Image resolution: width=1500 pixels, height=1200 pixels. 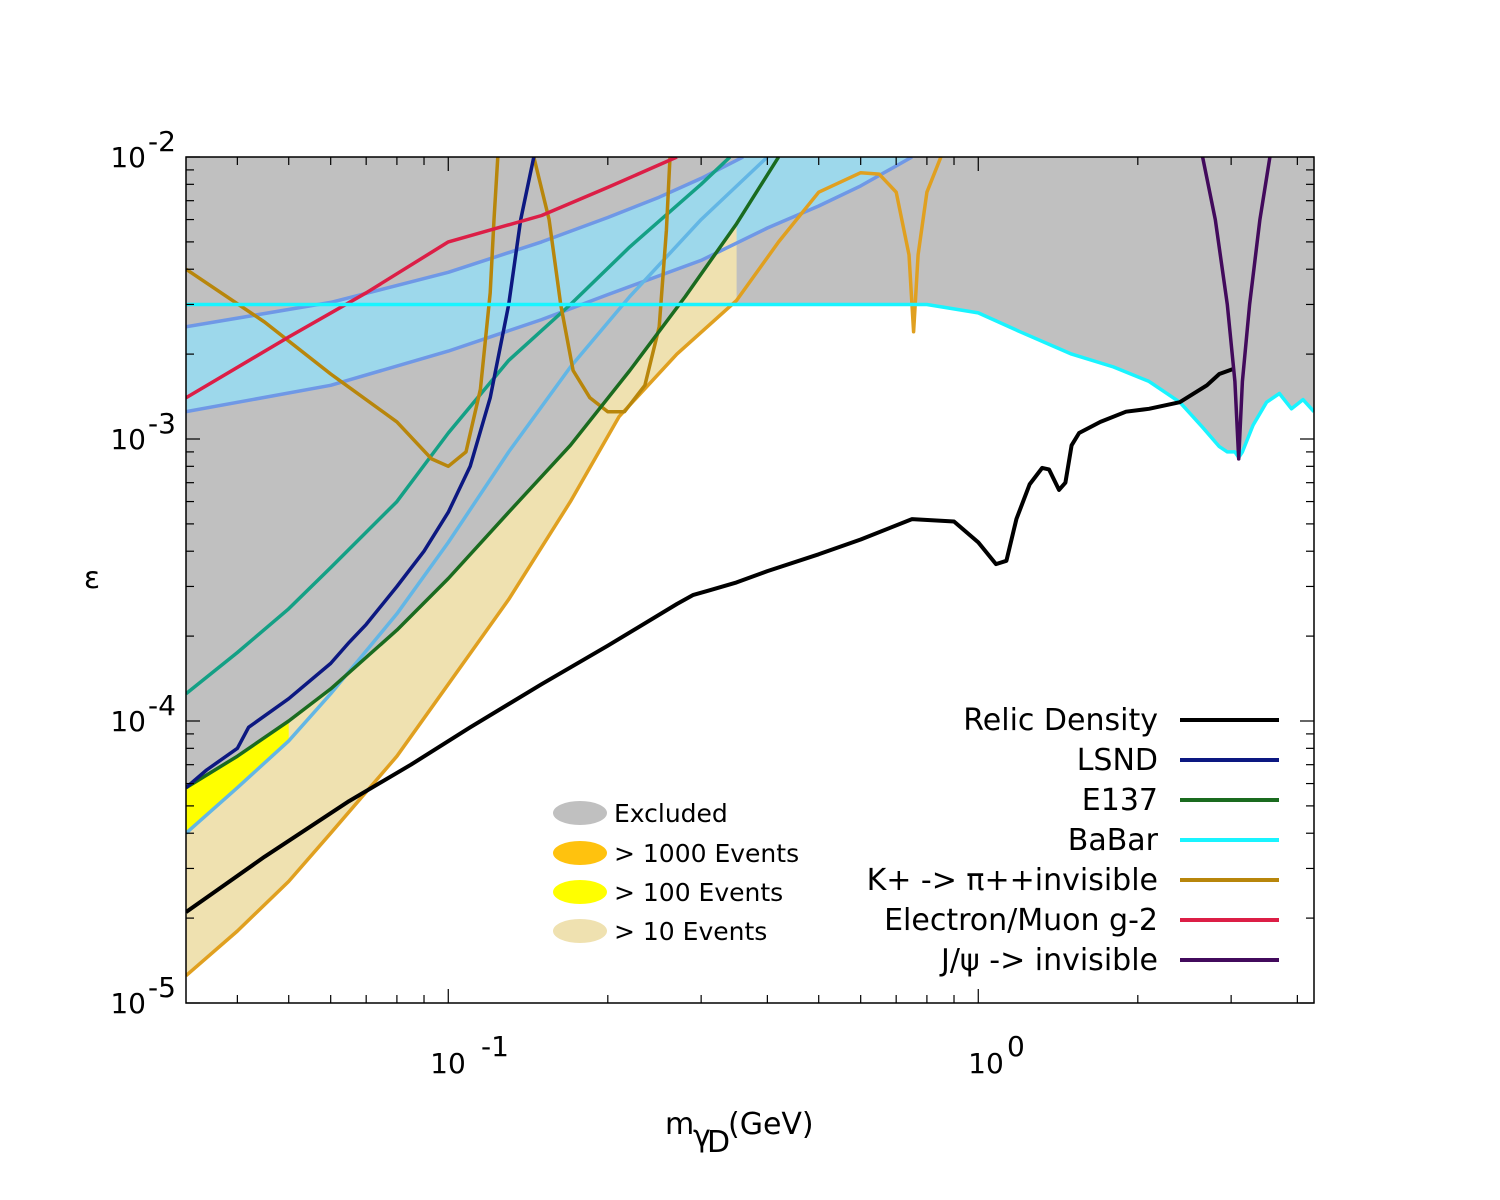 I want to click on fill-legend-label: > 10 Events, so click(x=690, y=931).